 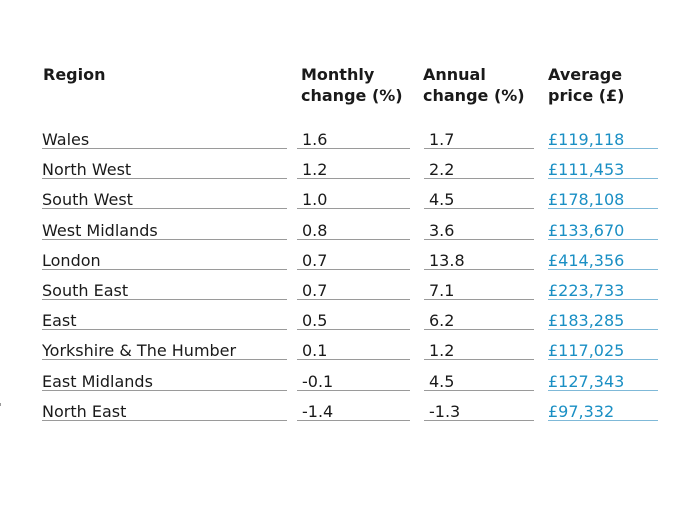 What do you see at coordinates (586, 85) in the screenshot?
I see `header-average-price: Average price (£)` at bounding box center [586, 85].